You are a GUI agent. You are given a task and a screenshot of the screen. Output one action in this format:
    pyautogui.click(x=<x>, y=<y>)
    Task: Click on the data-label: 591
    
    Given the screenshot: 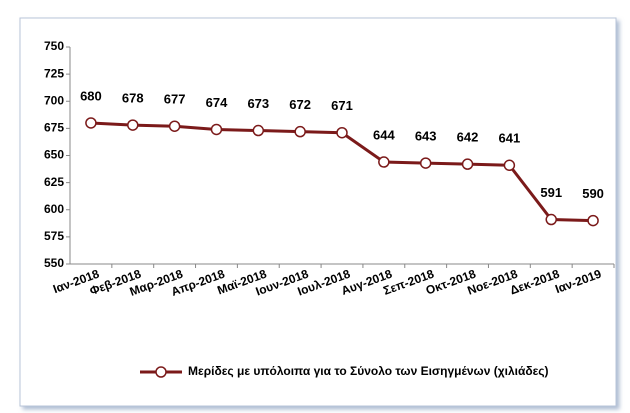 What is the action you would take?
    pyautogui.click(x=551, y=192)
    